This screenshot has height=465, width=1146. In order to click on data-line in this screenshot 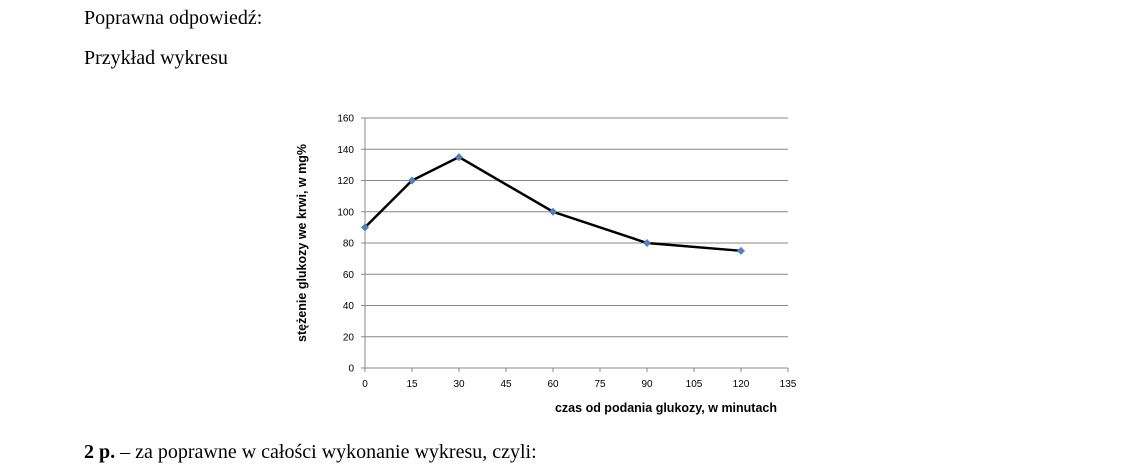, I will do `click(553, 204)`.